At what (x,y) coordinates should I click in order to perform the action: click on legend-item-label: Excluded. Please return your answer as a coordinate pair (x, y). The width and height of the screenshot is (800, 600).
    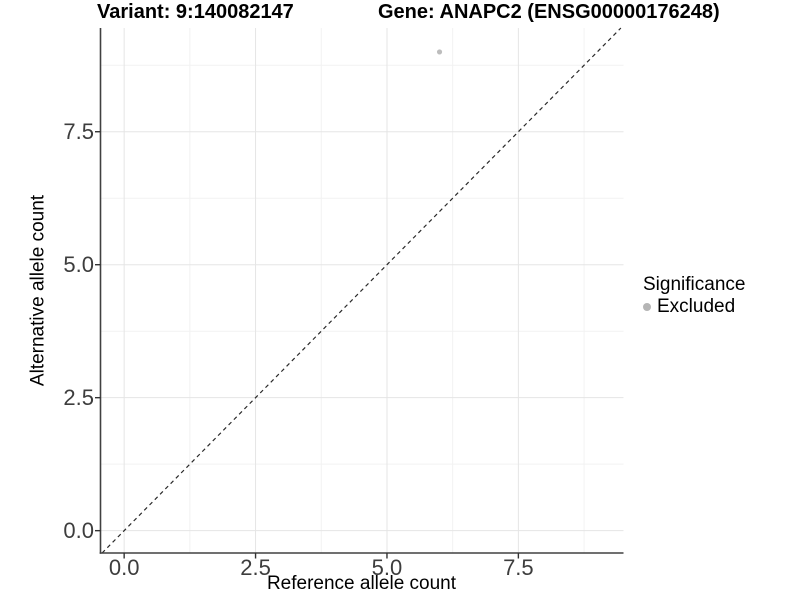
    Looking at the image, I should click on (696, 306).